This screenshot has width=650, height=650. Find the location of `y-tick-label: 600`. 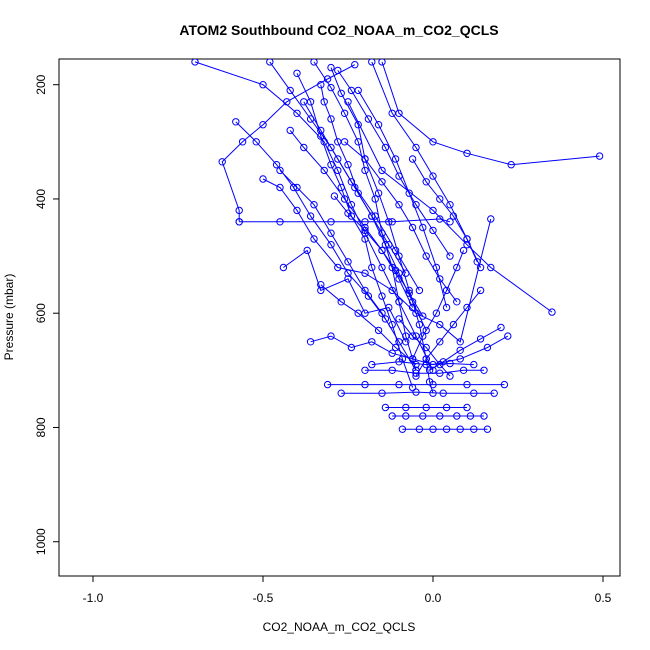

y-tick-label: 600 is located at coordinates (41, 313).